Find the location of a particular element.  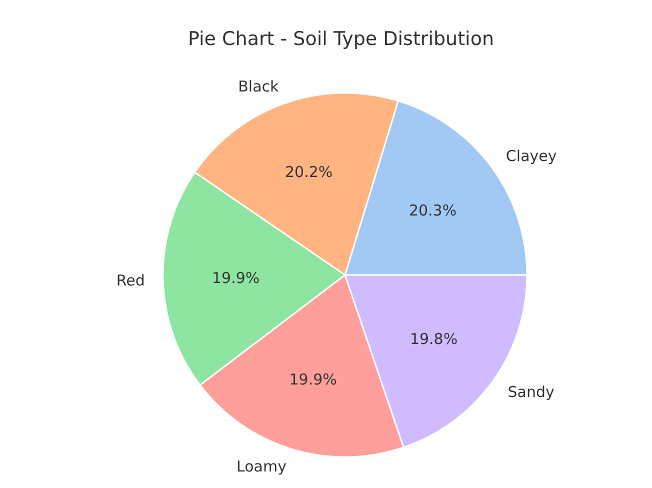

data-label: 20.3% is located at coordinates (432, 210).